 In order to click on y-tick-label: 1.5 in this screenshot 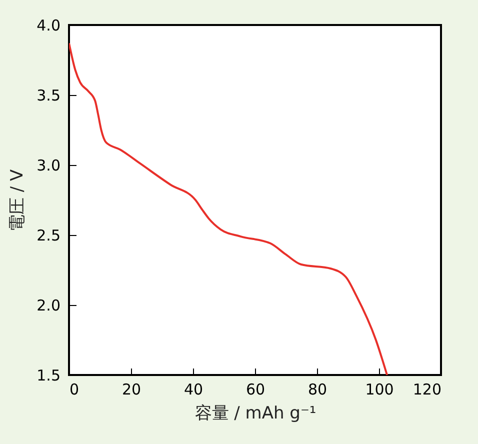, I will do `click(48, 375)`.